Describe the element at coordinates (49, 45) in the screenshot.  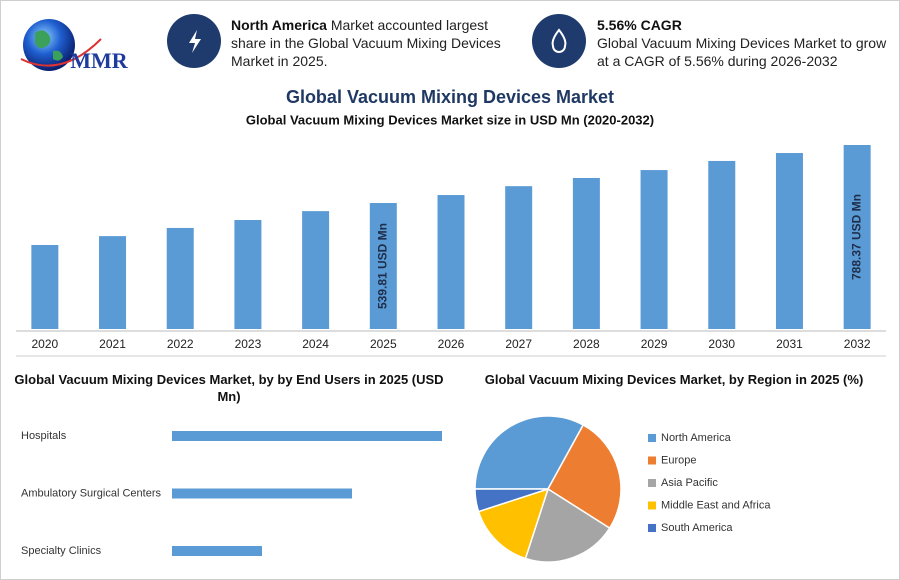
I see `logo-land` at that location.